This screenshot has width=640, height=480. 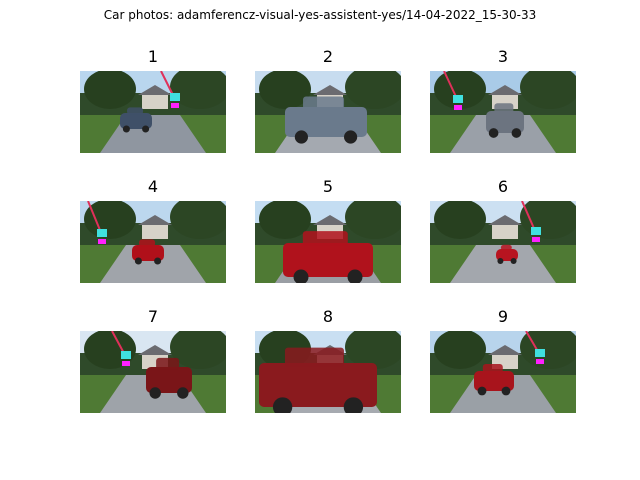 I want to click on photo-panel-9: 9, so click(x=503, y=360).